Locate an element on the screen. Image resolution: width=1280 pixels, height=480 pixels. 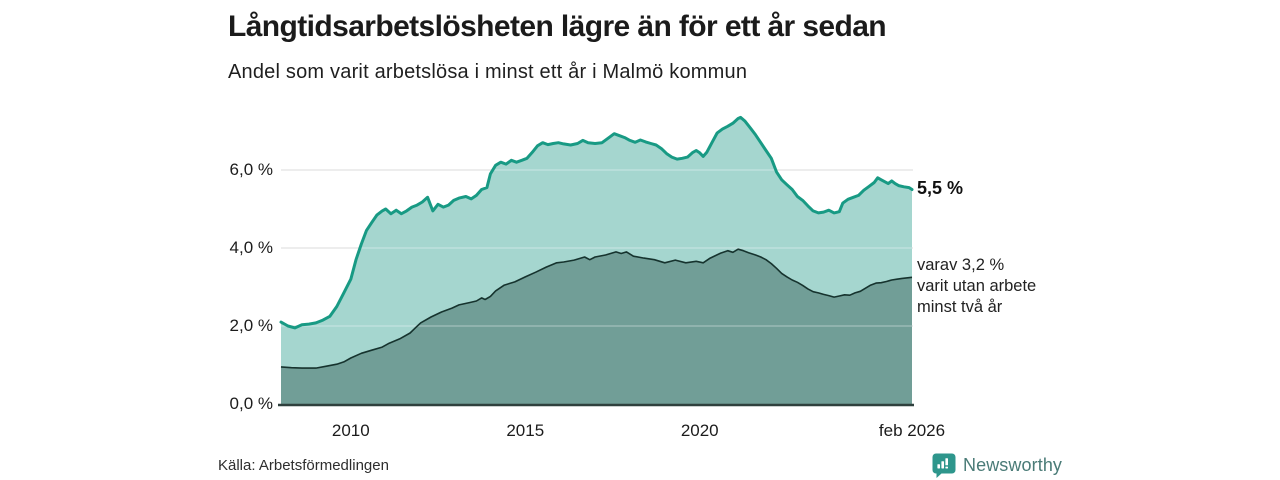
annotation-line: varit utan arbete is located at coordinates (977, 286).